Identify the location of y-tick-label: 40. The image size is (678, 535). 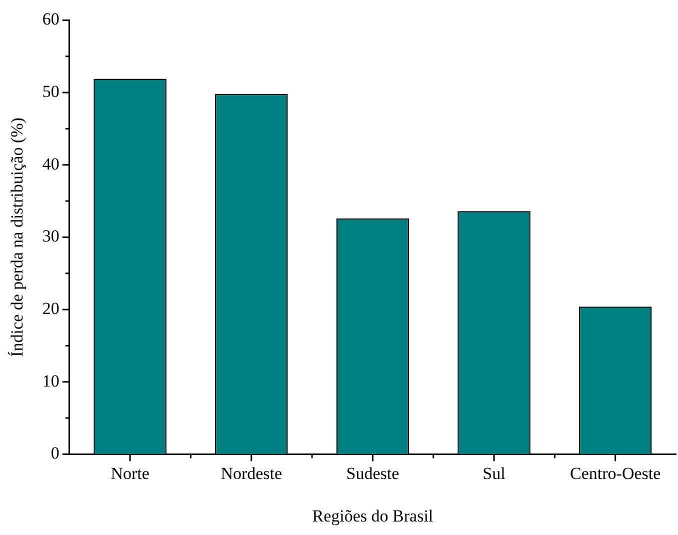
(51, 164).